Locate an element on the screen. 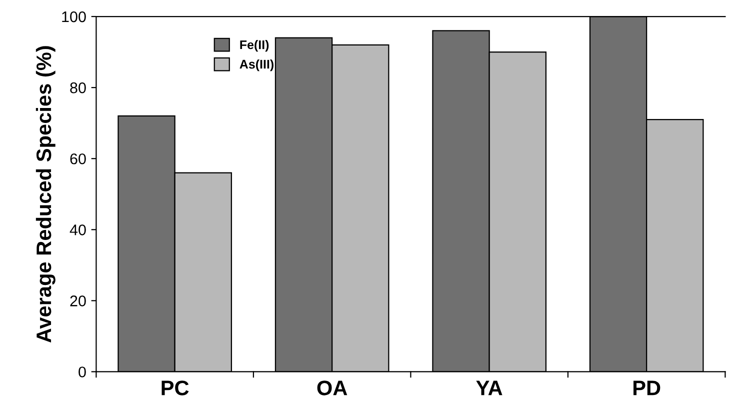 This screenshot has width=740, height=413. y-tick-label: 20 is located at coordinates (78, 301).